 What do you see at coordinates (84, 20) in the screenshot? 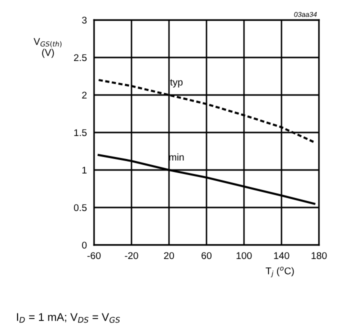
I see `y-tick-label: 3` at bounding box center [84, 20].